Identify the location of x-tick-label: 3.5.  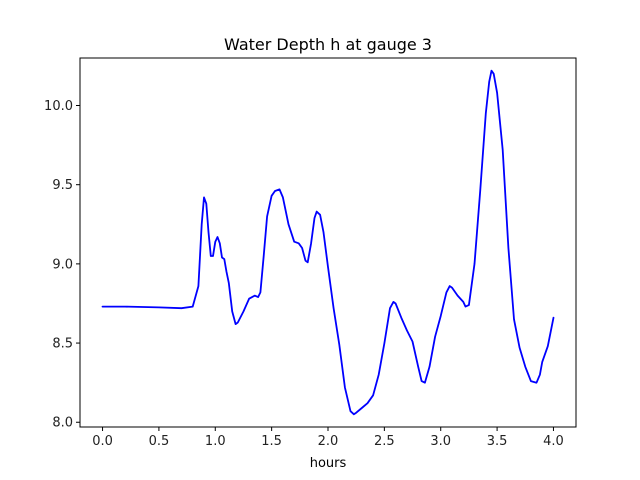
(497, 441).